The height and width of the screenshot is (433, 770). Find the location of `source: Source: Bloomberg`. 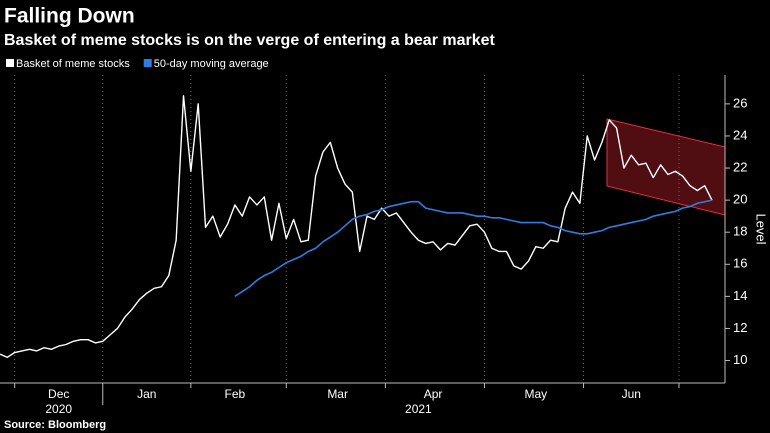

source: Source: Bloomberg is located at coordinates (55, 425).